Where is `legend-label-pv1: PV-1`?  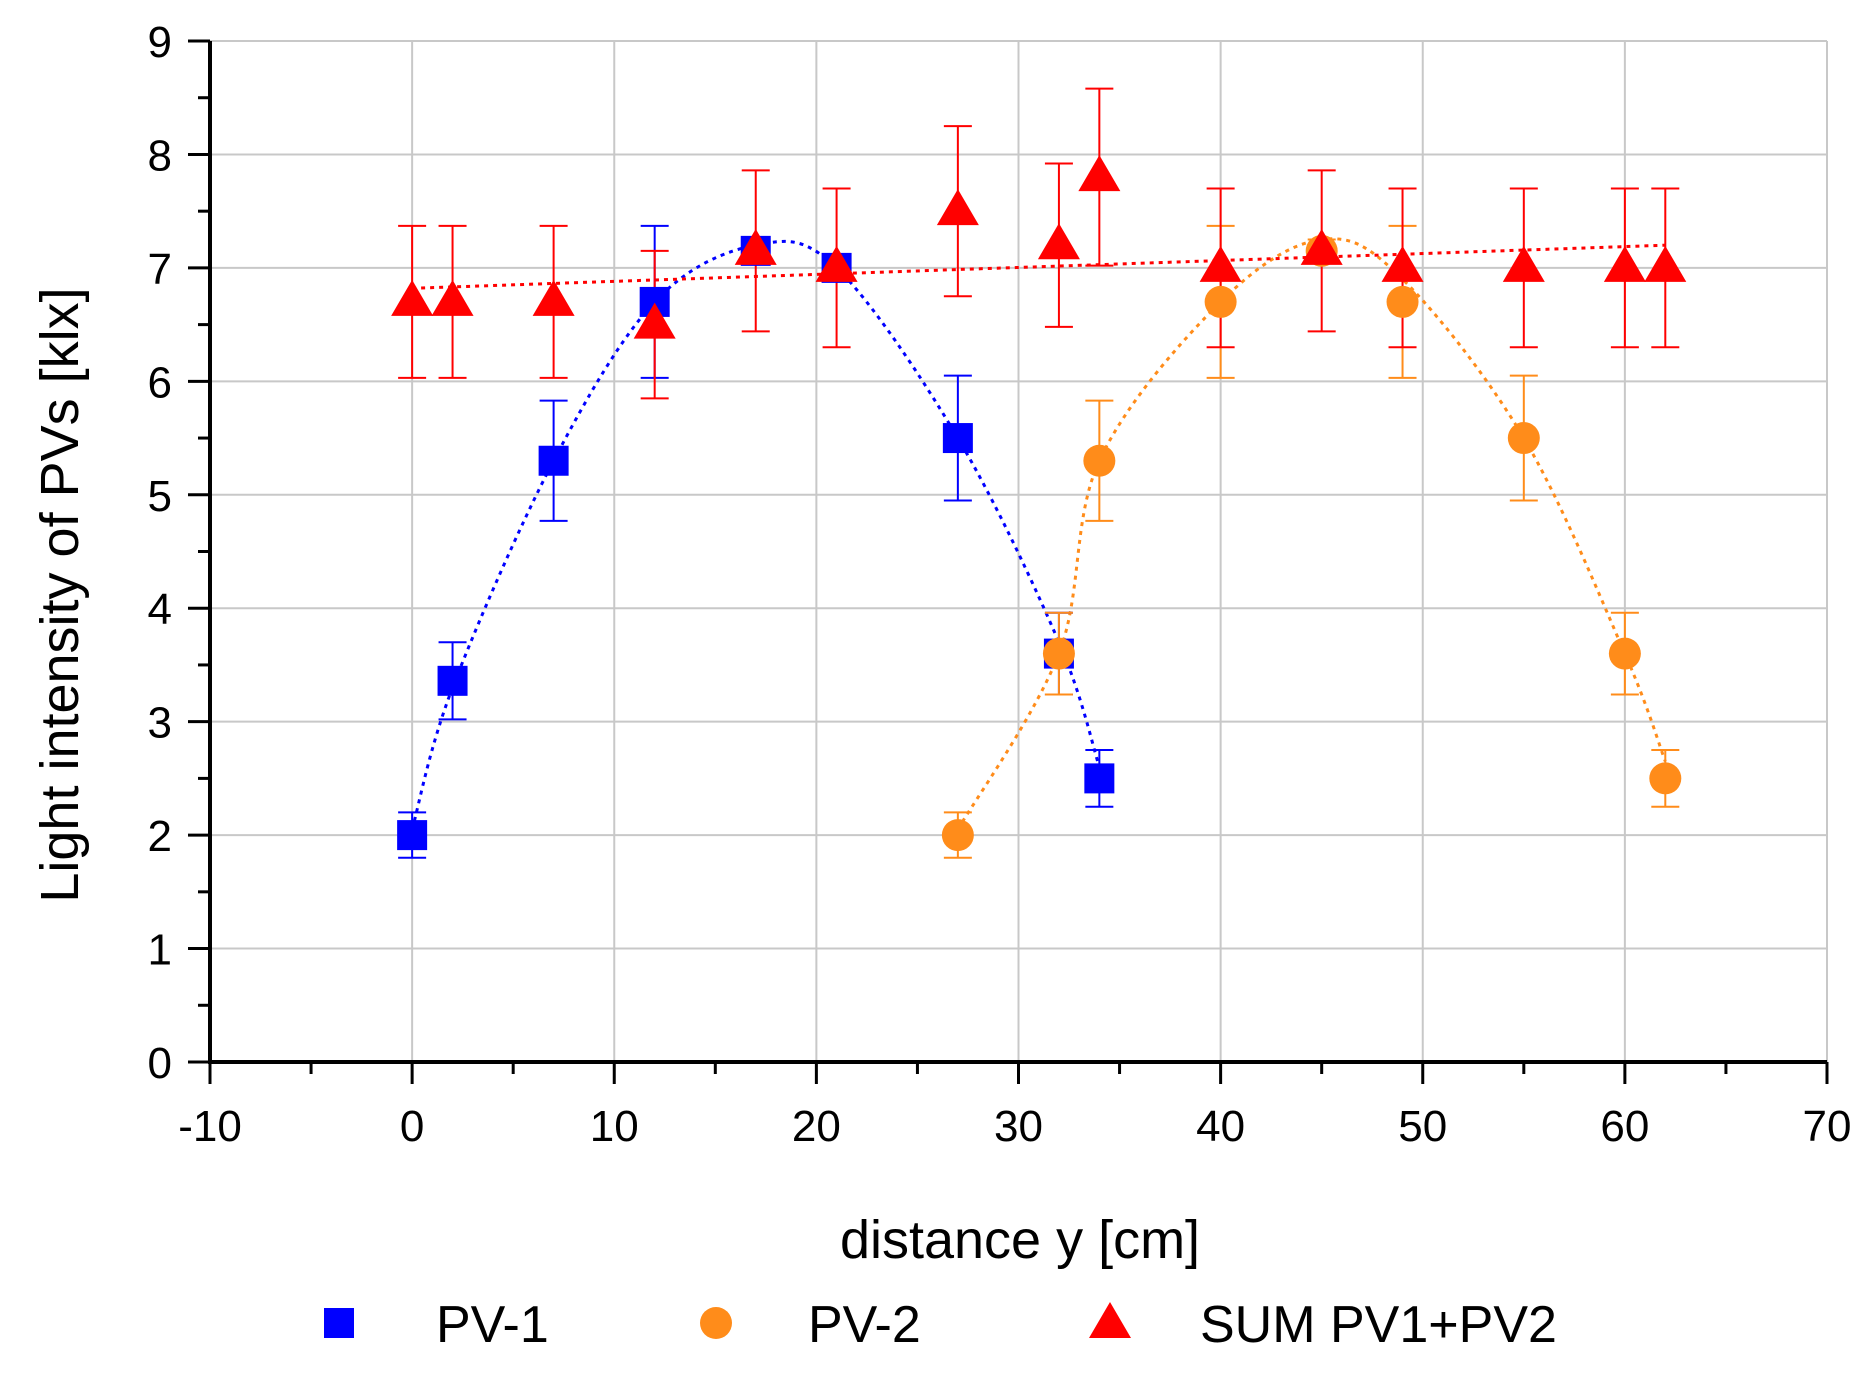 legend-label-pv1: PV-1 is located at coordinates (492, 1325).